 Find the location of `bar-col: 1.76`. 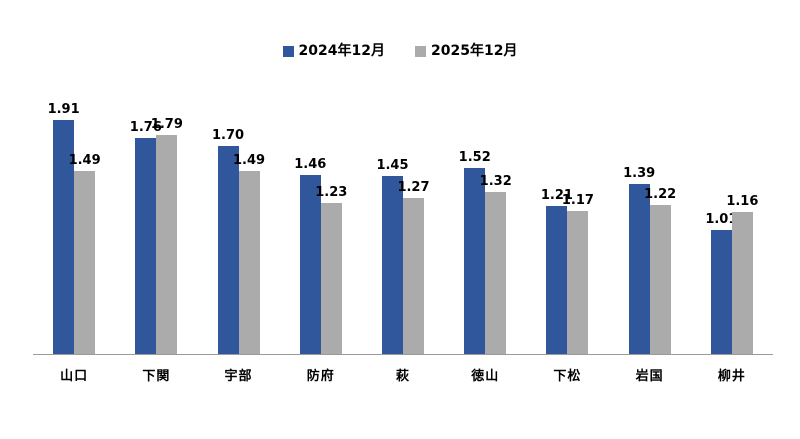

bar-col: 1.76 is located at coordinates (146, 237).